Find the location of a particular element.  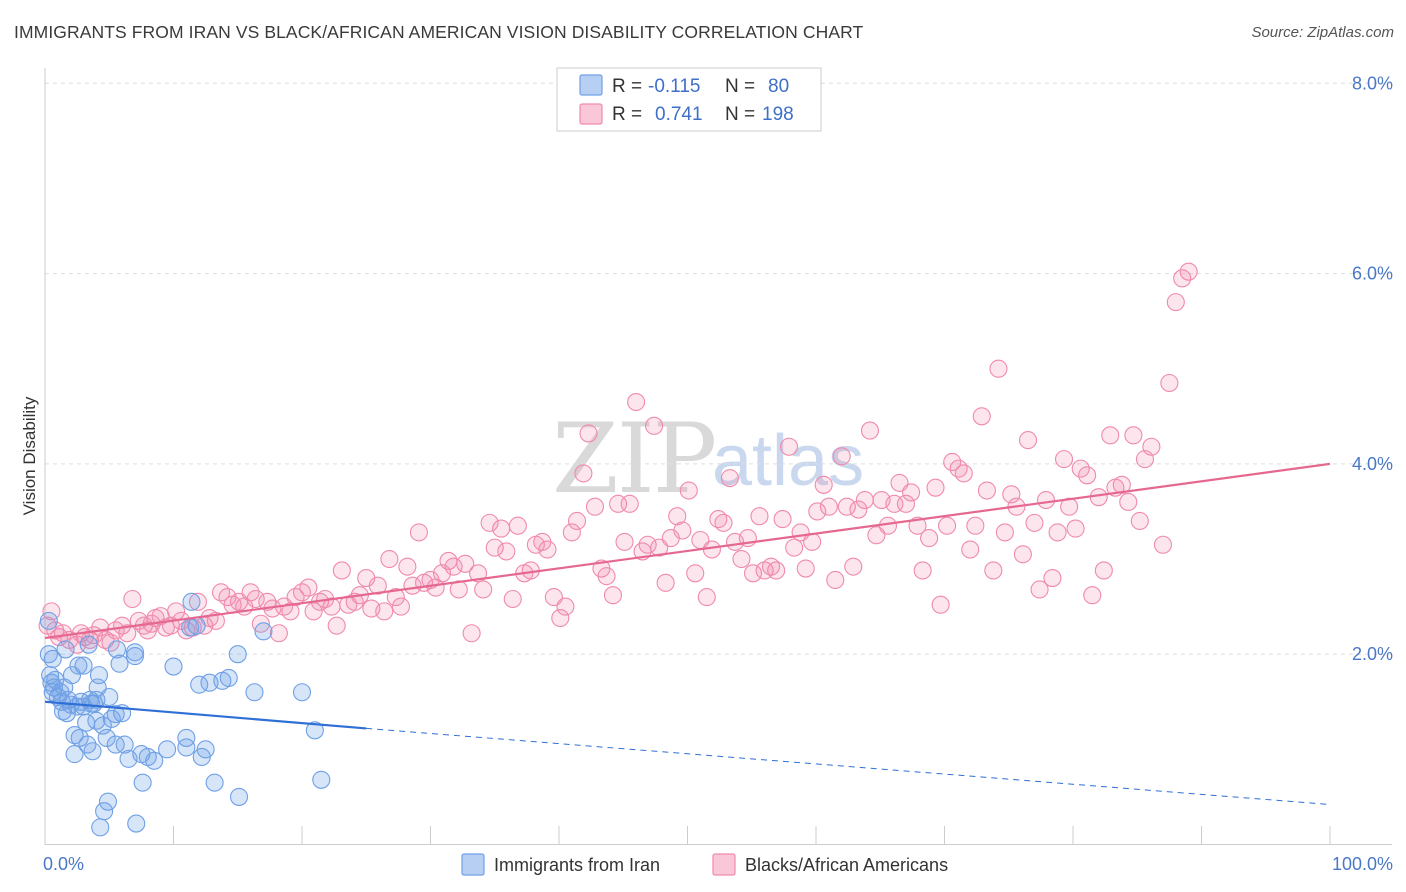

y-tick-label: 2.0% is located at coordinates (1372, 654).